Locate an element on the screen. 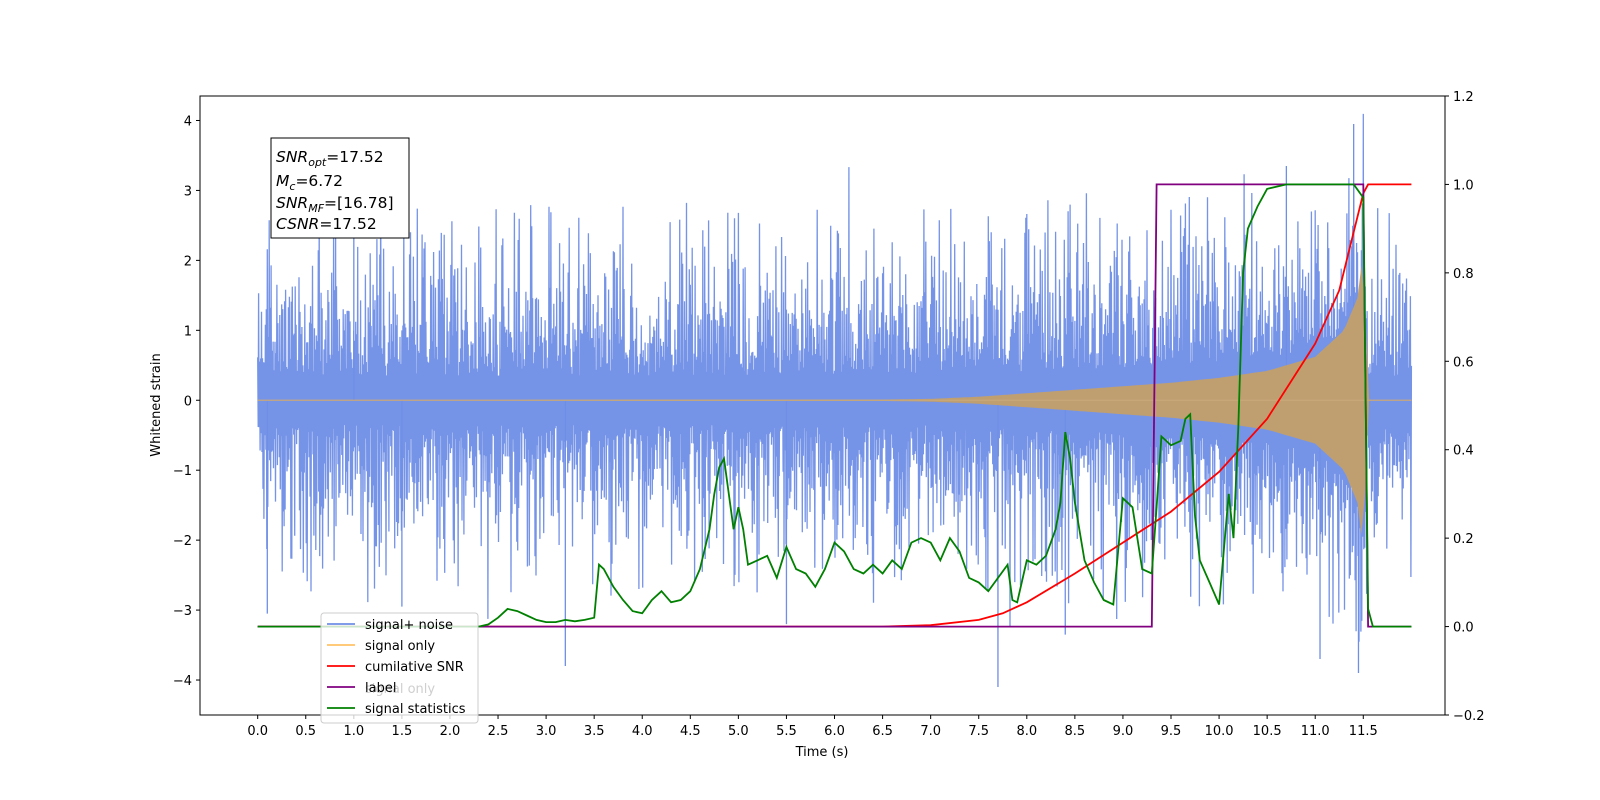  x-tick-label: 0.5 is located at coordinates (305, 731).